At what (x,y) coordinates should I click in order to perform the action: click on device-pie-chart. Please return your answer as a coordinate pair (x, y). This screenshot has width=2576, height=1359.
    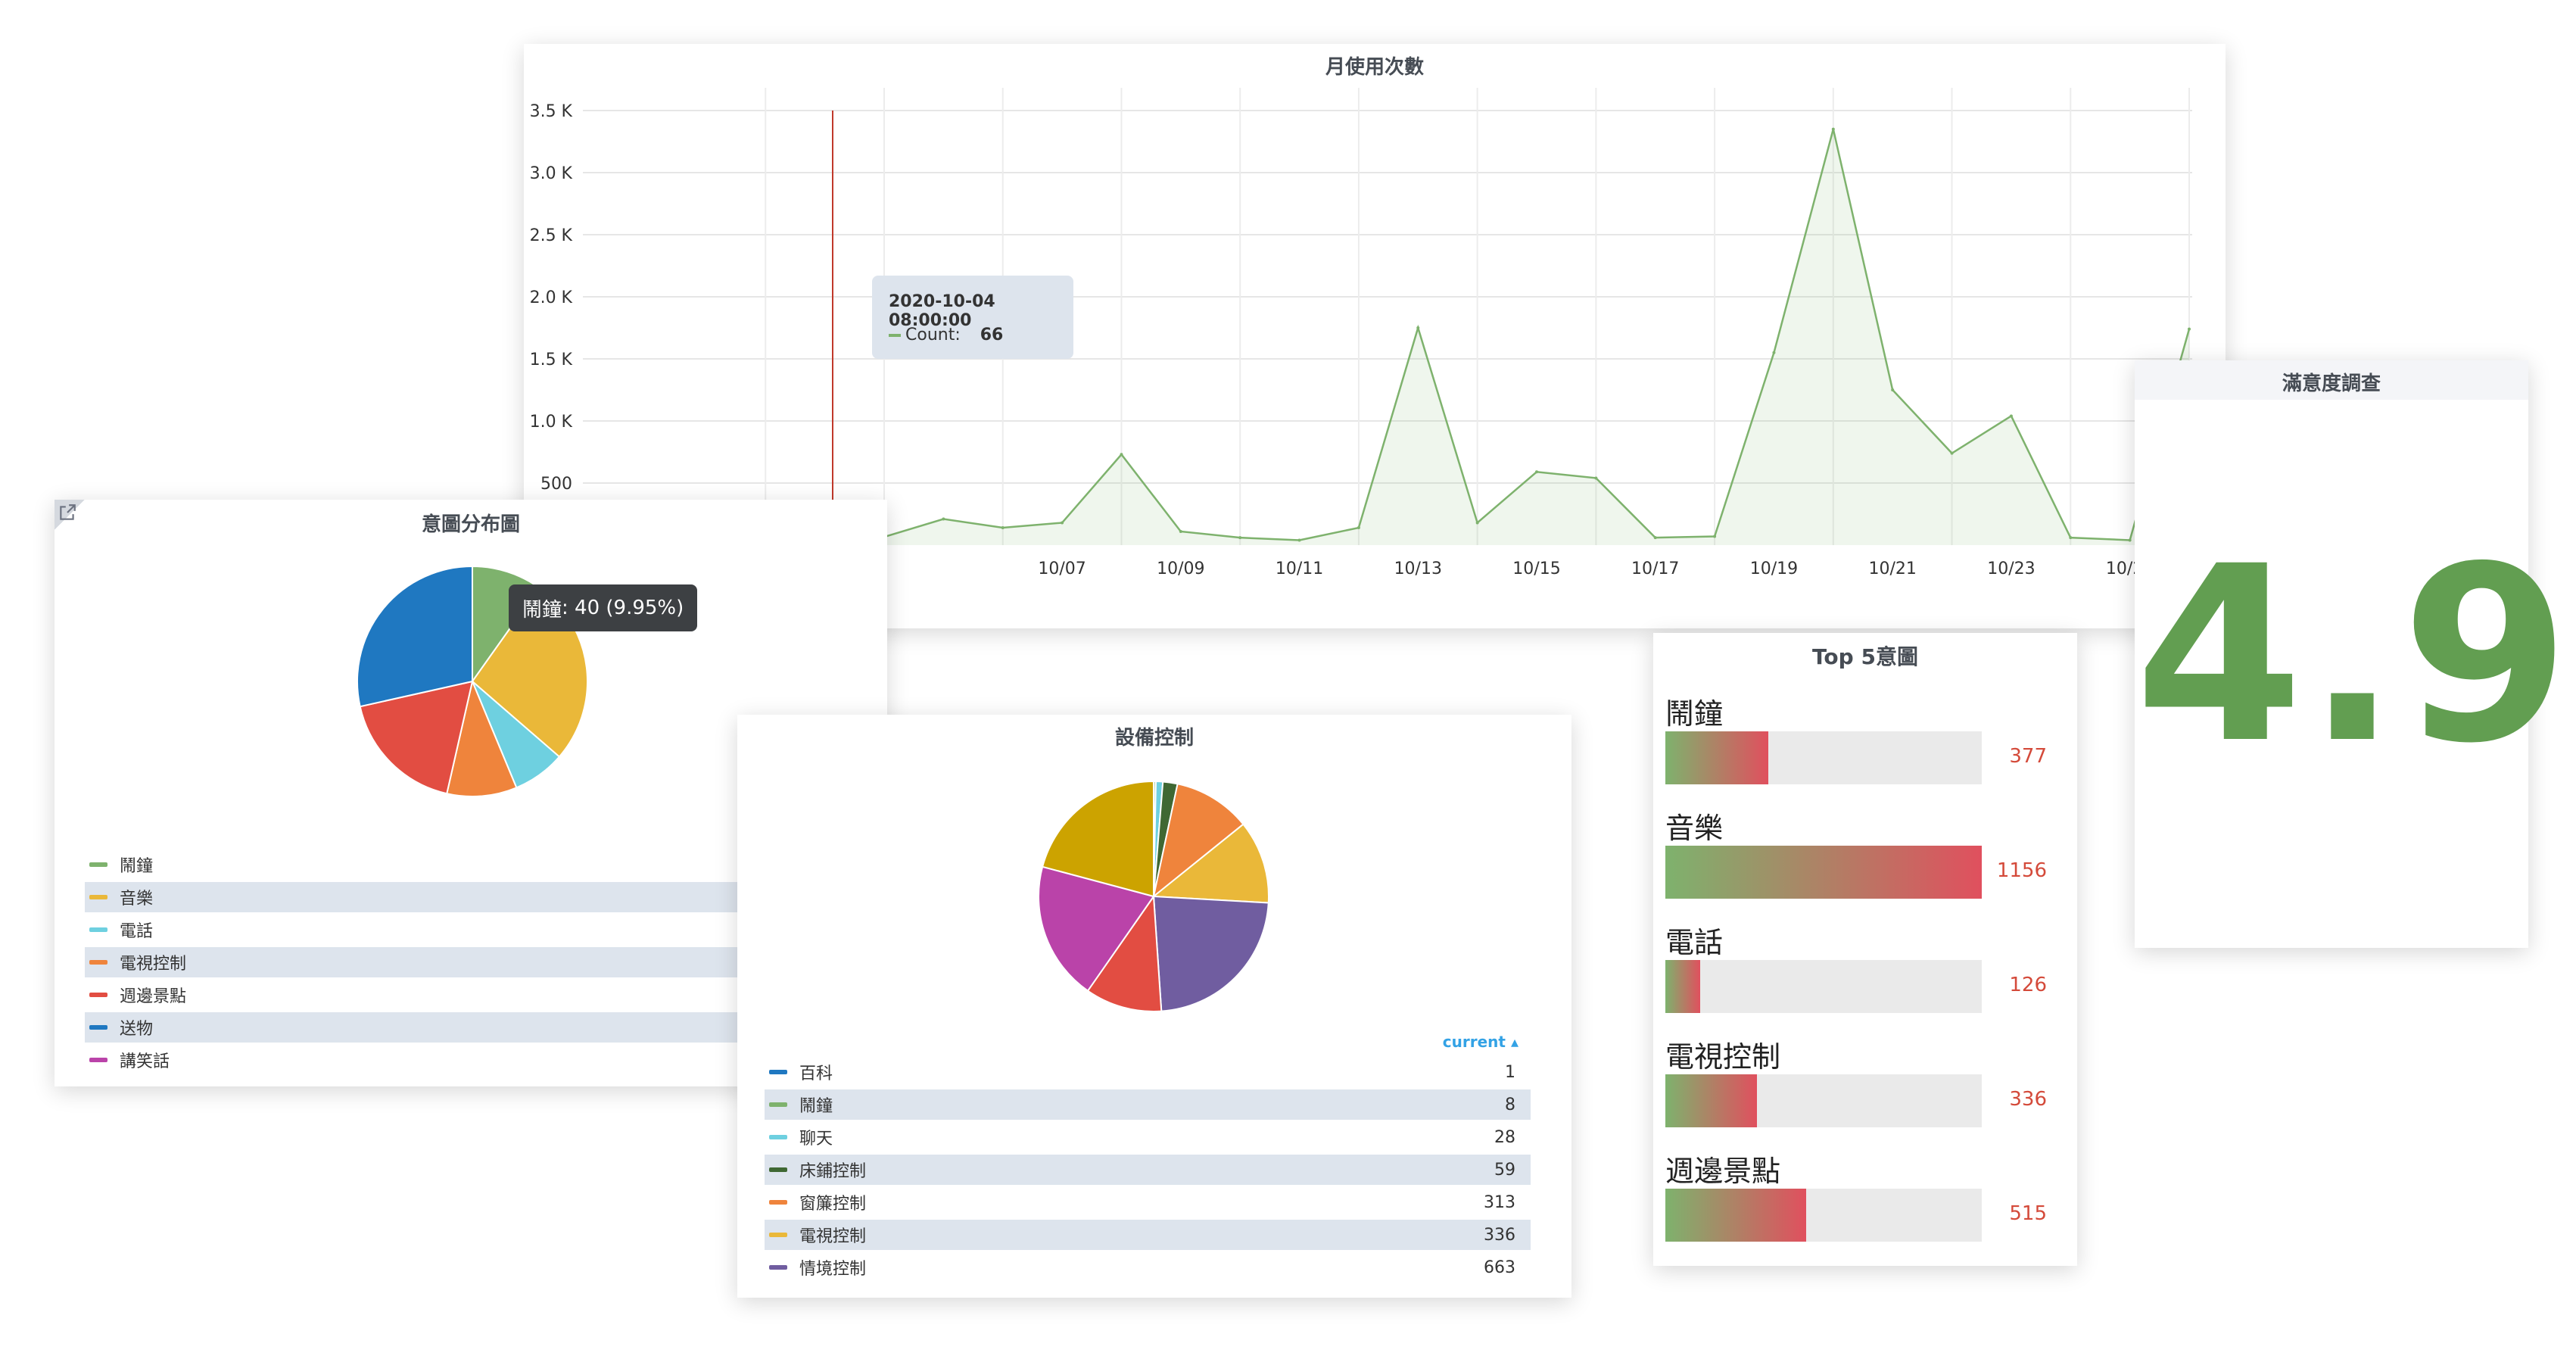
    Looking at the image, I should click on (1153, 896).